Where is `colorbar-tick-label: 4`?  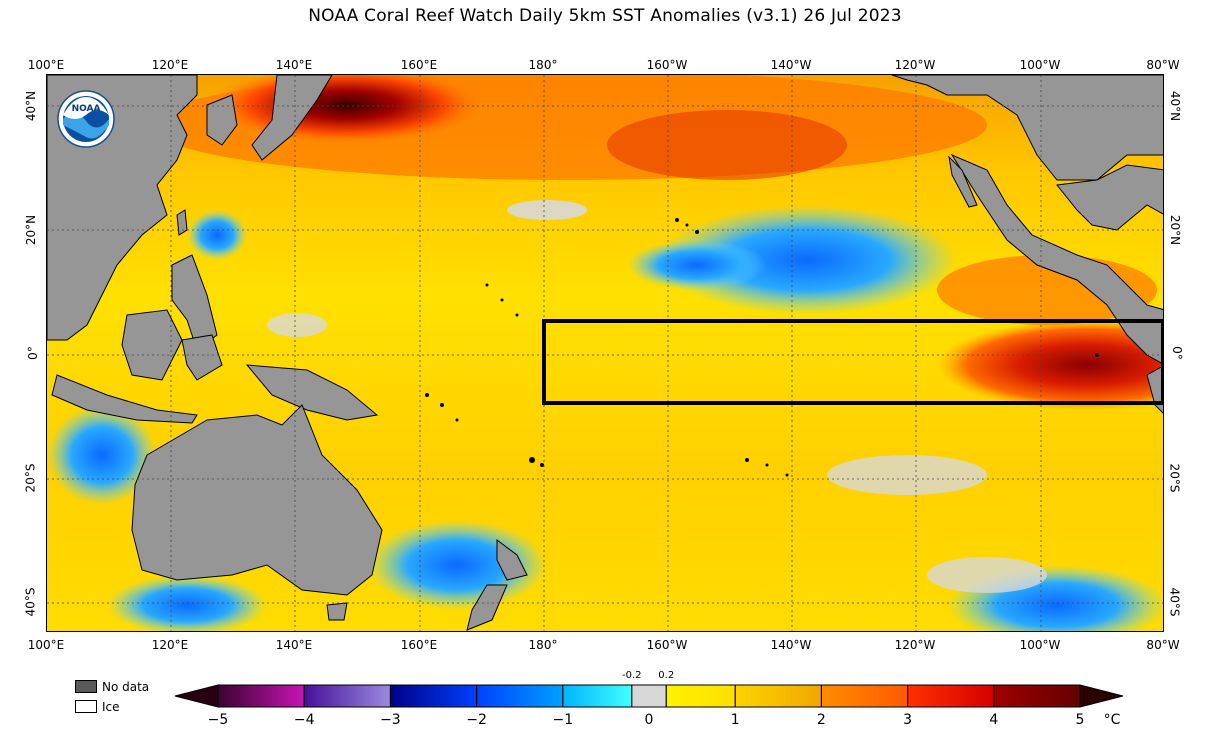
colorbar-tick-label: 4 is located at coordinates (994, 720).